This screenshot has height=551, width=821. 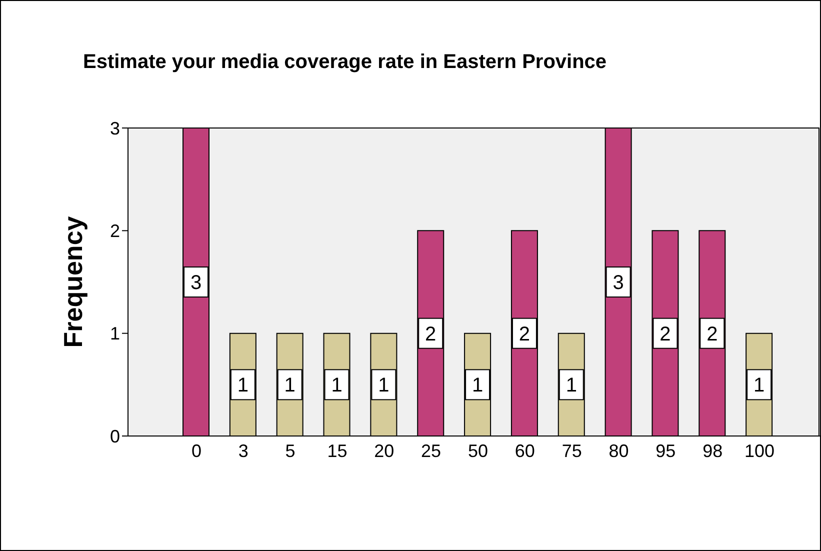 I want to click on x-tick-label: 25, so click(x=431, y=450).